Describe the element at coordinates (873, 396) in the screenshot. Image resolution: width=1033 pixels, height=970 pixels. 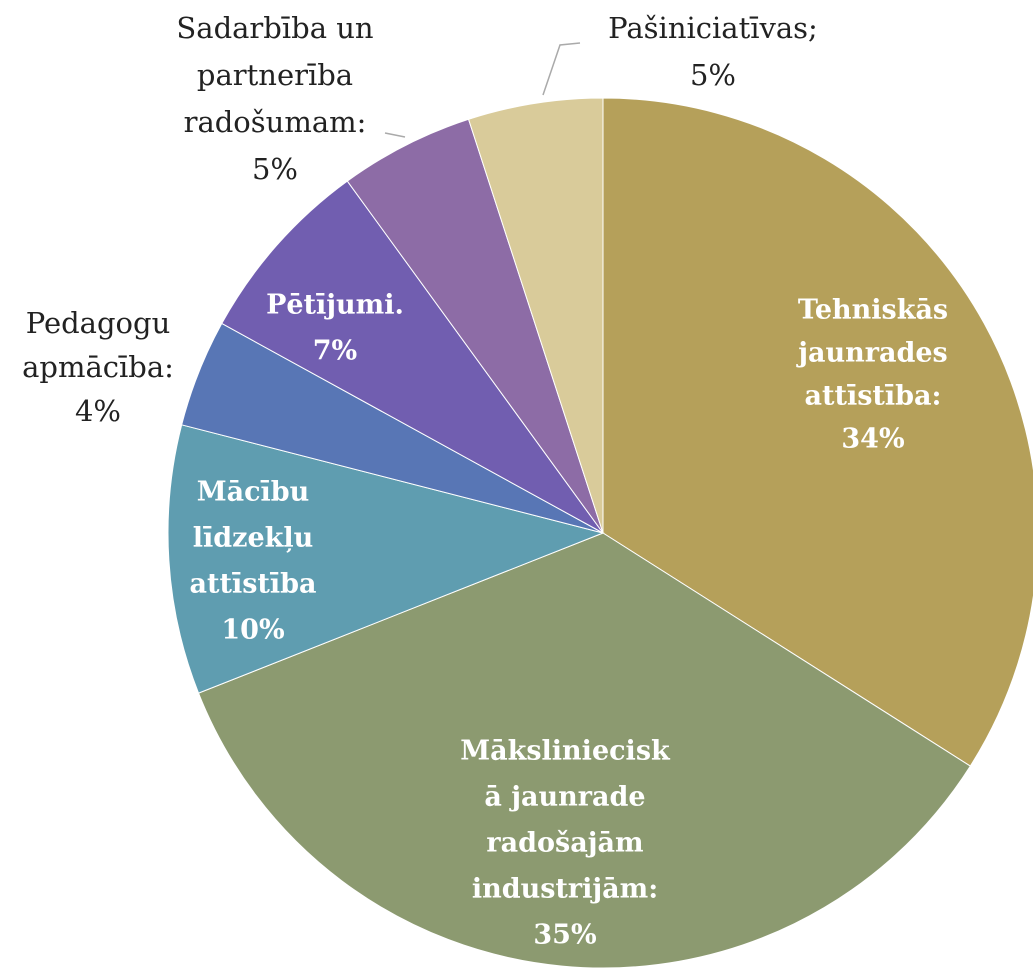
I see `slice-label: attīstība:` at that location.